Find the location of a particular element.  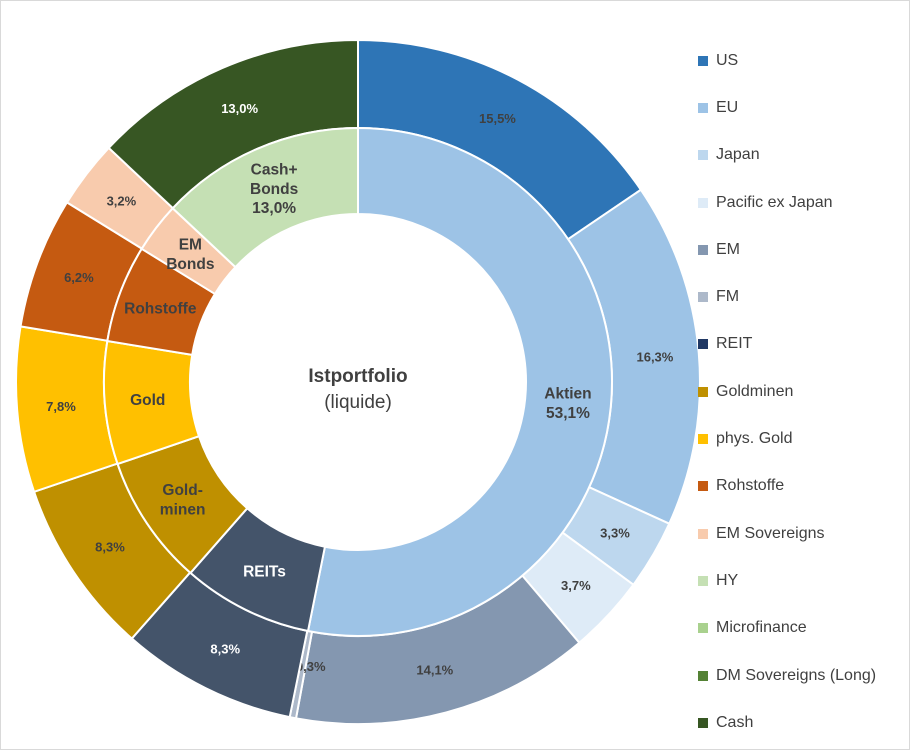

inner-label-6: Cash+ Bonds 13,0% is located at coordinates (274, 189).